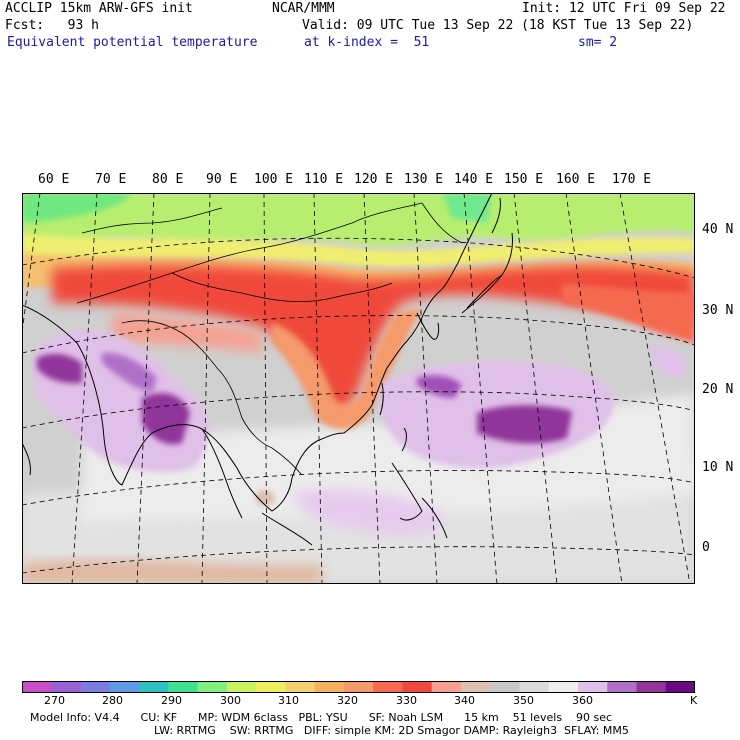 The width and height of the screenshot is (740, 740). I want to click on lon-label: 170 E, so click(632, 179).